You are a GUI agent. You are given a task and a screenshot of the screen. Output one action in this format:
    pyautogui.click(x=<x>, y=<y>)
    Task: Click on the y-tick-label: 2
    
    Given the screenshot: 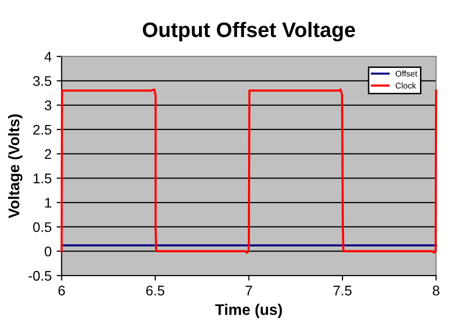 What is the action you would take?
    pyautogui.click(x=48, y=154)
    